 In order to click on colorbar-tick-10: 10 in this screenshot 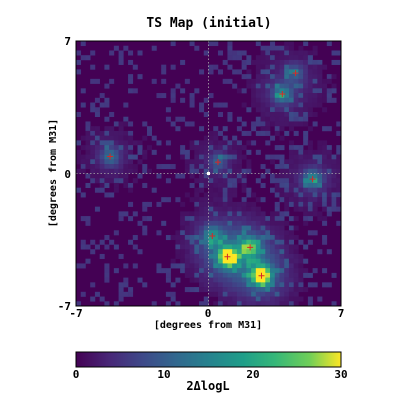, I will do `click(163, 374)`.